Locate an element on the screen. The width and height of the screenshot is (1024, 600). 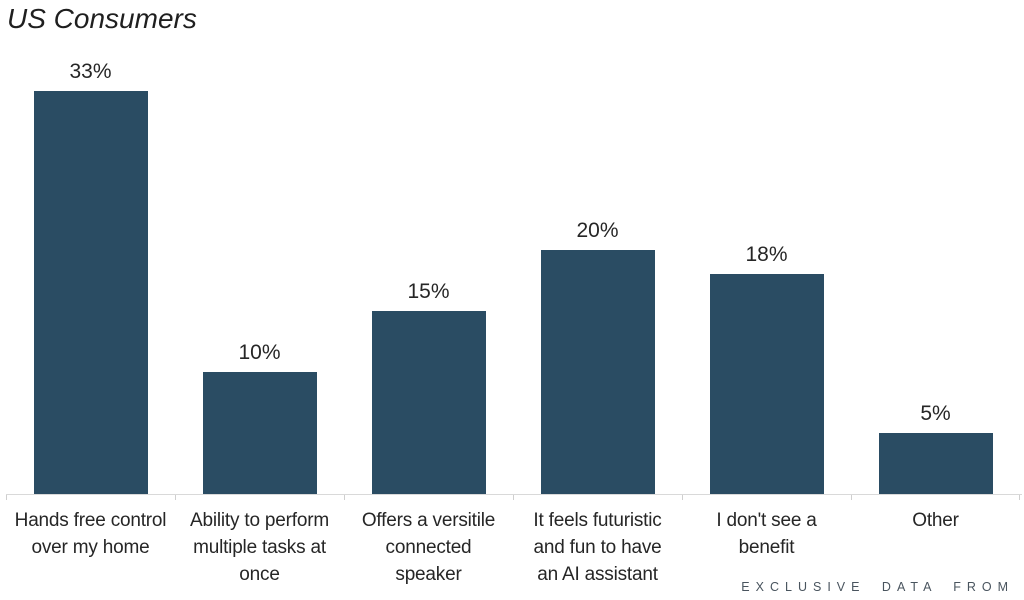
bar-slot: 15% is located at coordinates (428, 247).